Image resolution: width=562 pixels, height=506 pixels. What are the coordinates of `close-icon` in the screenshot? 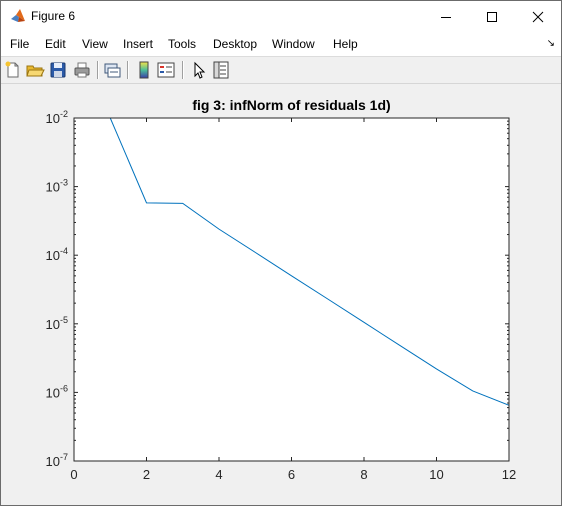 It's located at (538, 16).